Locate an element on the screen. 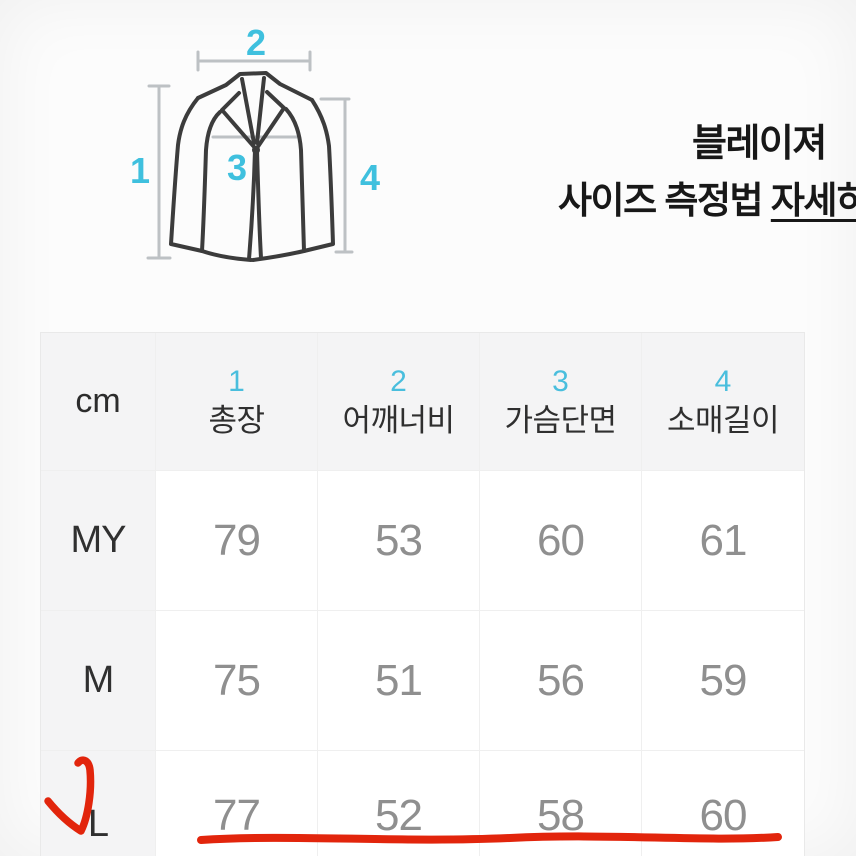 The width and height of the screenshot is (856, 856). unit-header-cell: cm is located at coordinates (98, 402).